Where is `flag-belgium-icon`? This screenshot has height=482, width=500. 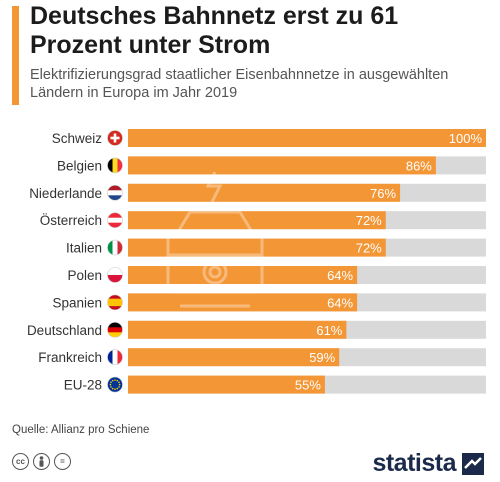
flag-belgium-icon is located at coordinates (115, 165).